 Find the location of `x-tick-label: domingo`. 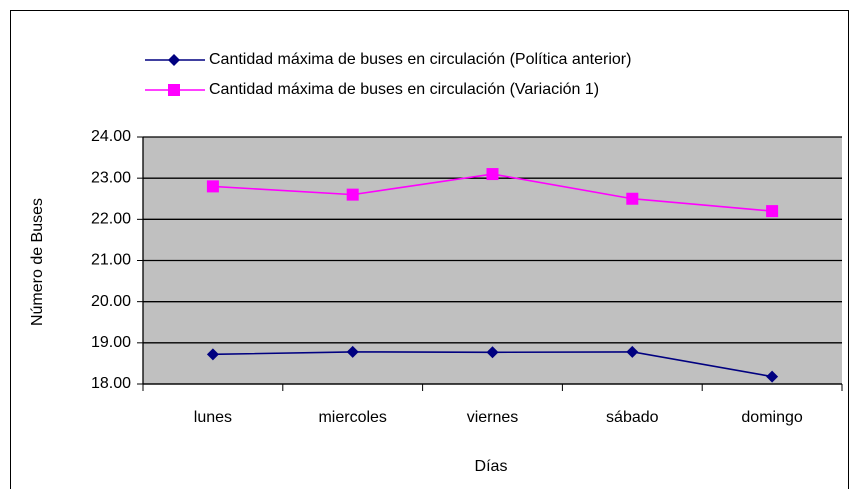

x-tick-label: domingo is located at coordinates (771, 417).